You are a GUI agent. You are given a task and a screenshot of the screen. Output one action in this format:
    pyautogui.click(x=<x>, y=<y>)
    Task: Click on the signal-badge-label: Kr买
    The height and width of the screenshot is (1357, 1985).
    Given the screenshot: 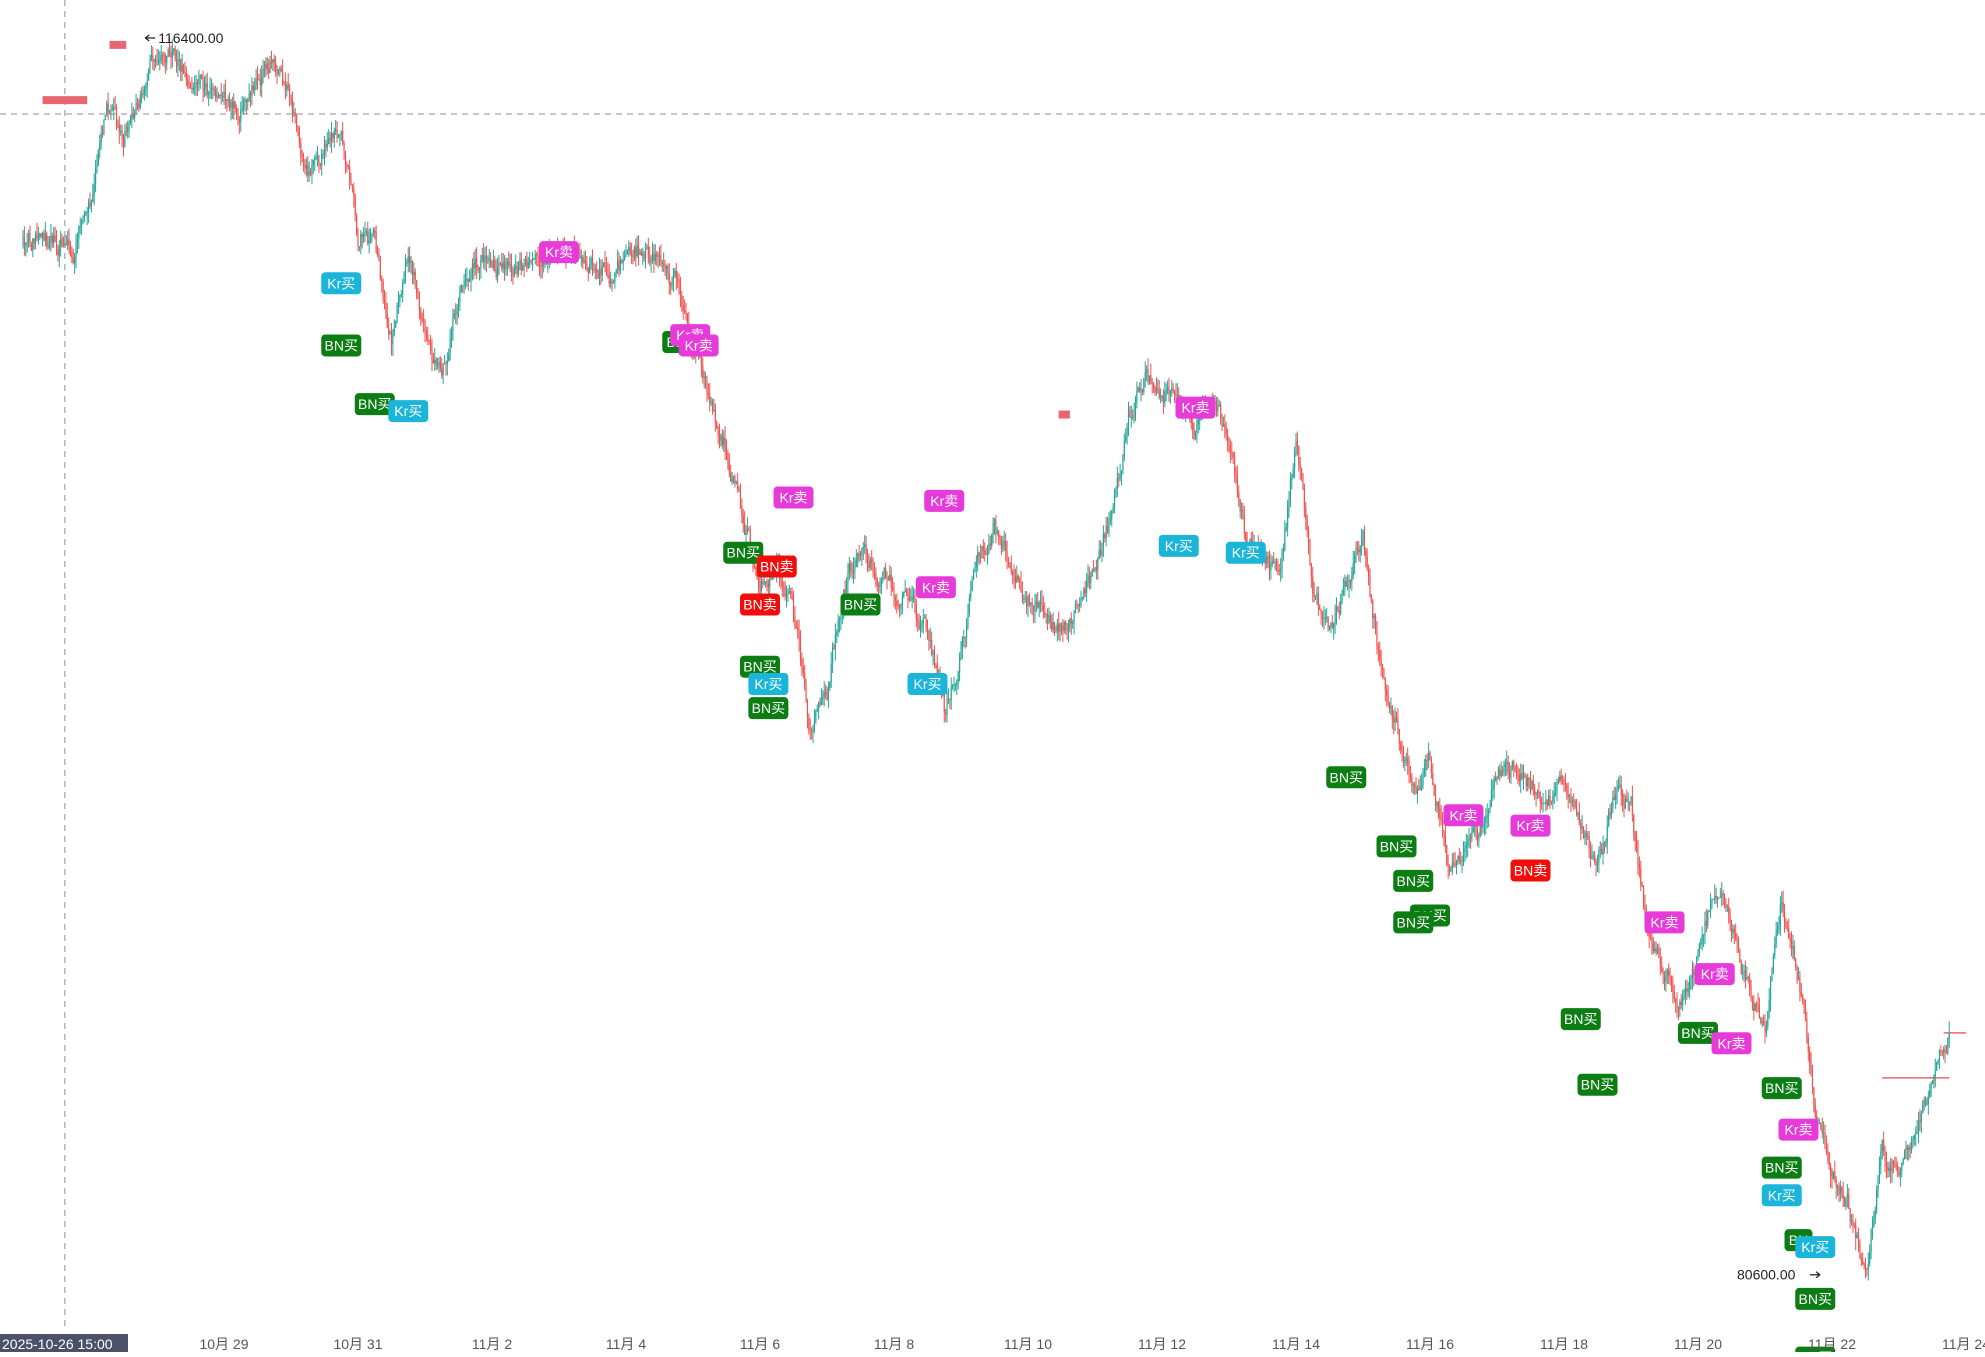 What is the action you would take?
    pyautogui.click(x=1815, y=1247)
    